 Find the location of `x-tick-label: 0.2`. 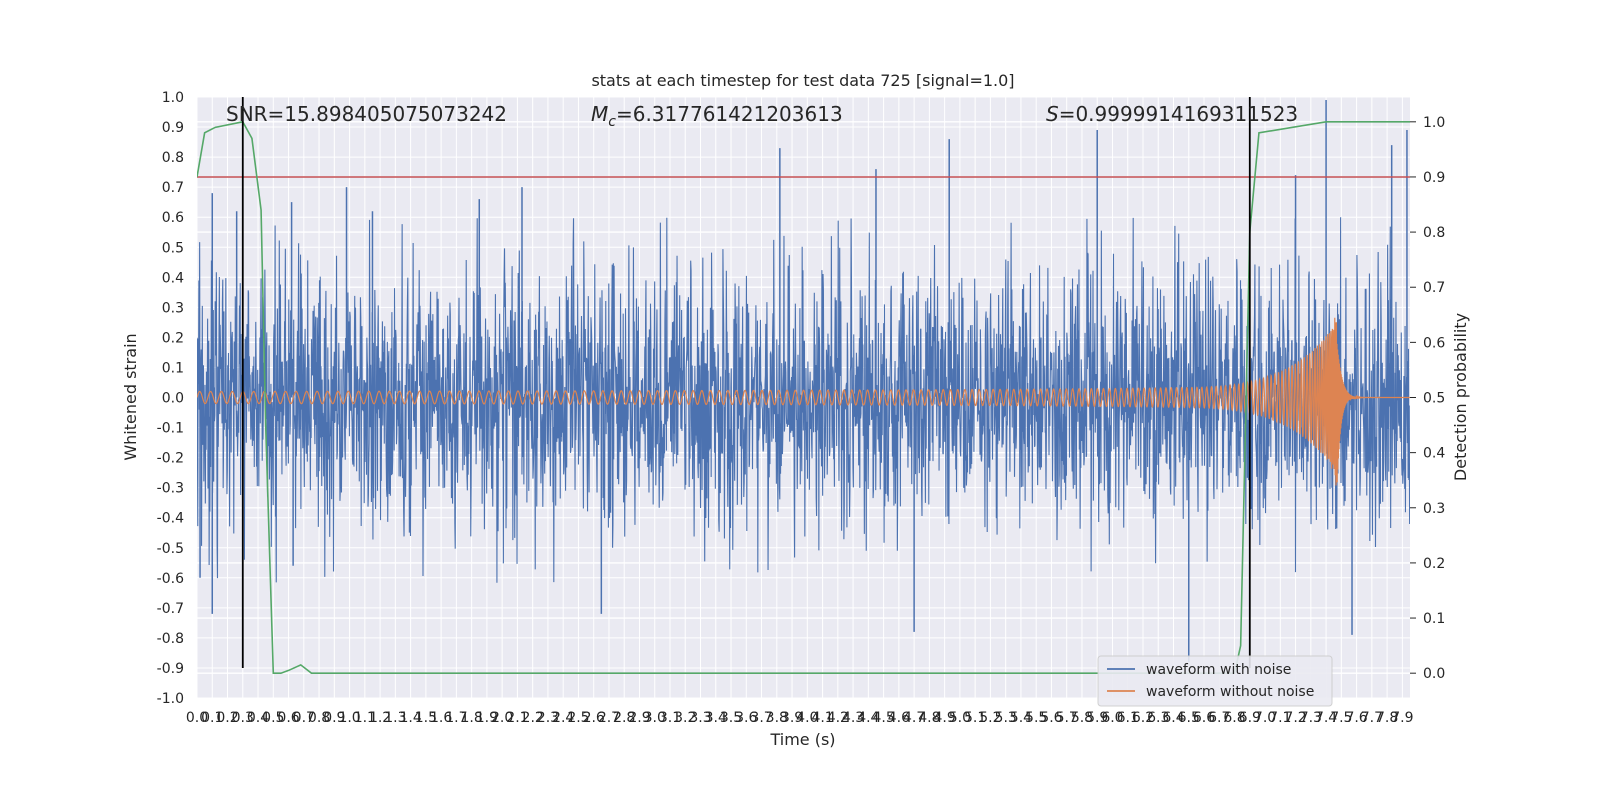

x-tick-label: 0.2 is located at coordinates (227, 718).